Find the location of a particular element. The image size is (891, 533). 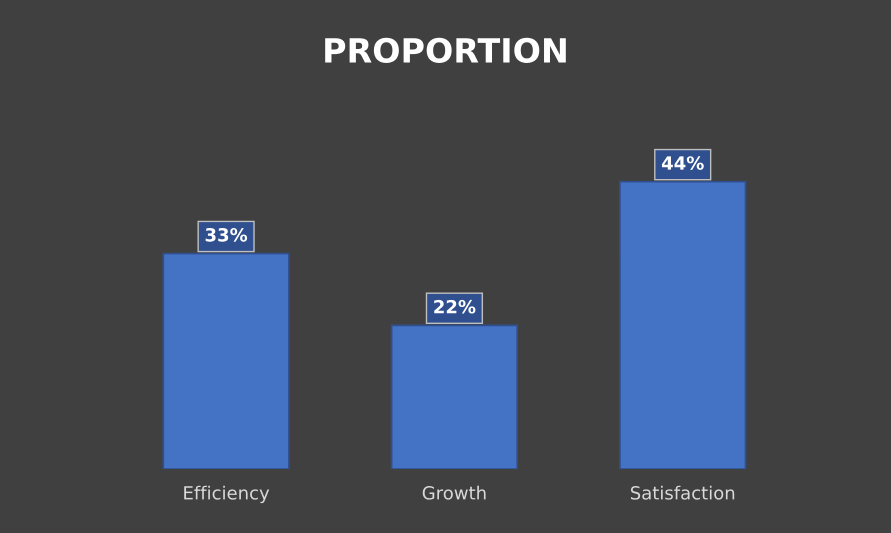

chart-title: PROPORTION is located at coordinates (445, 50).